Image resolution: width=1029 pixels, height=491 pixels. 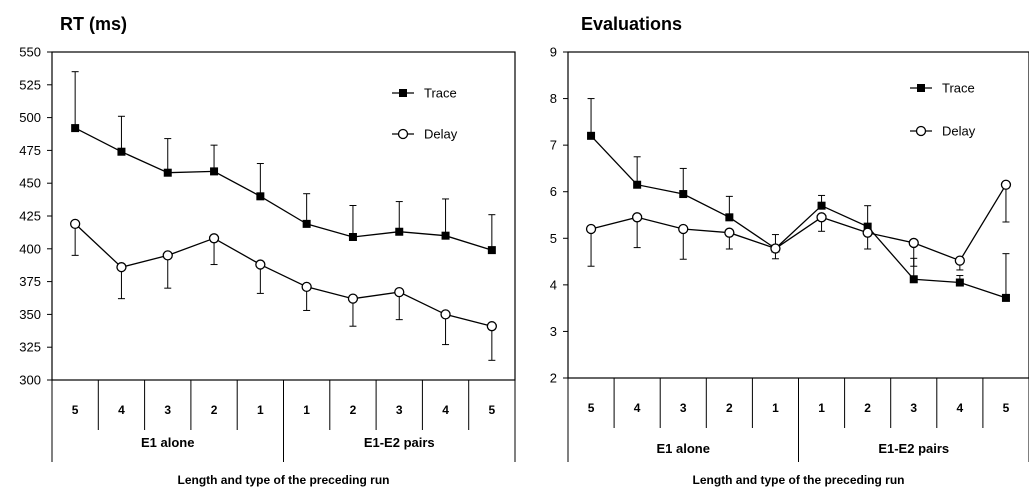 I want to click on y-tick-label: 375, so click(x=30, y=281).